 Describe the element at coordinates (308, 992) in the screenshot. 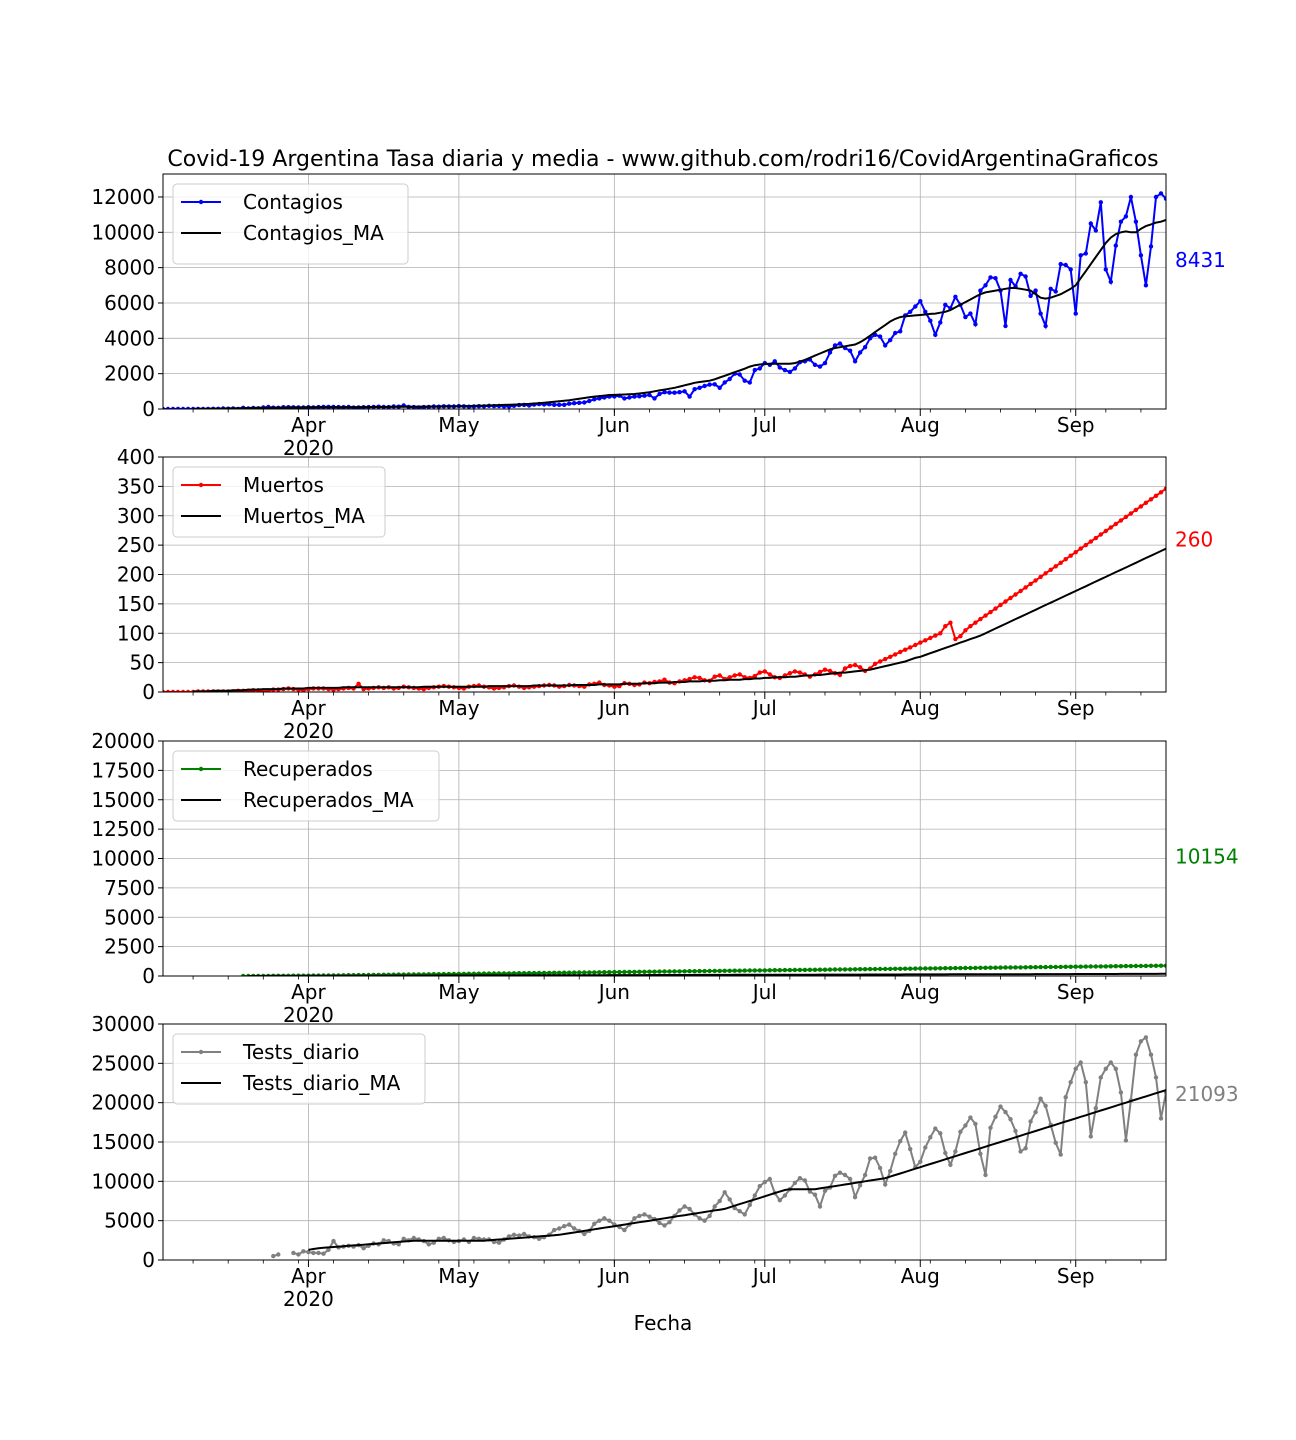

I see `recuperados-xtick-label: Apr` at that location.